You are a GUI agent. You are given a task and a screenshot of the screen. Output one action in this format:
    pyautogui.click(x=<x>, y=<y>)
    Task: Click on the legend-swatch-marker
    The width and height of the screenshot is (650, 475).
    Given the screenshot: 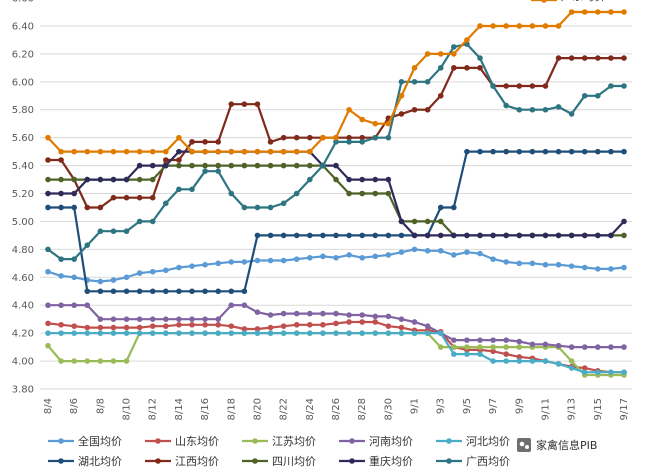 What is the action you would take?
    pyautogui.click(x=352, y=441)
    